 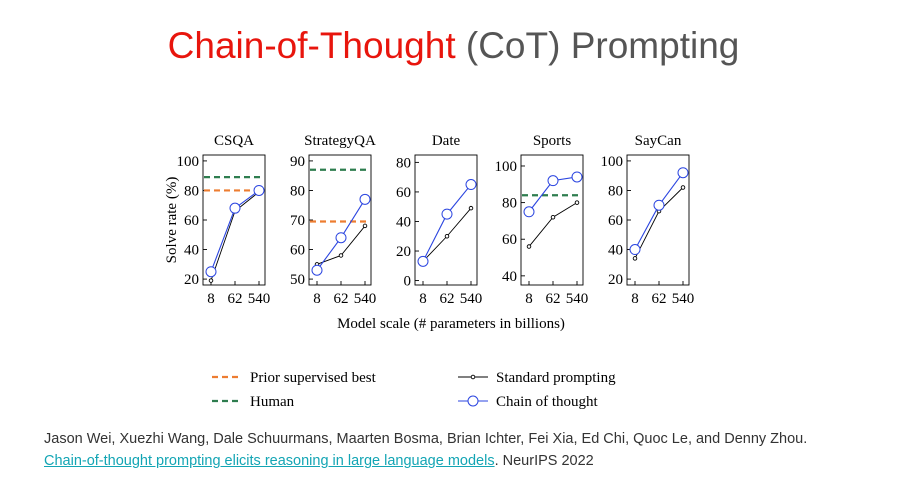 I want to click on legend-cot-label: Chain of thought, so click(x=547, y=402).